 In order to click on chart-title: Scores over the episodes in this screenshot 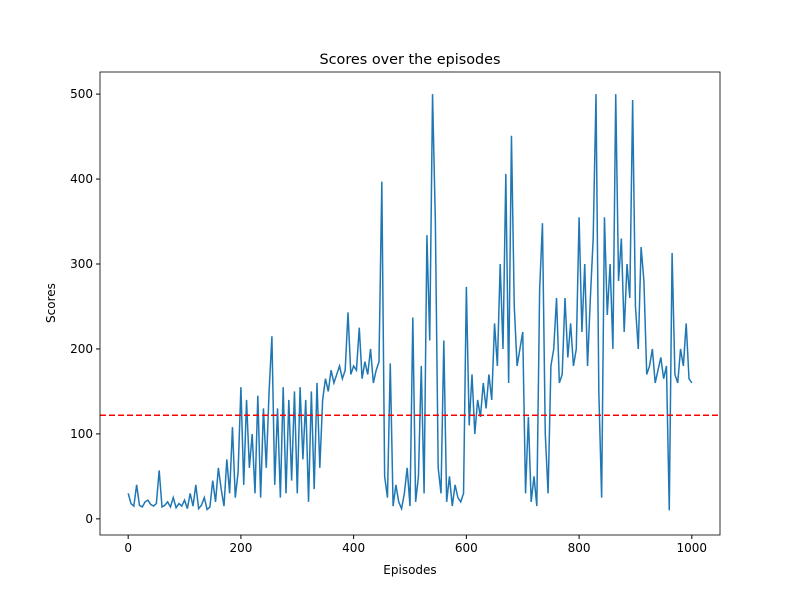, I will do `click(409, 60)`.